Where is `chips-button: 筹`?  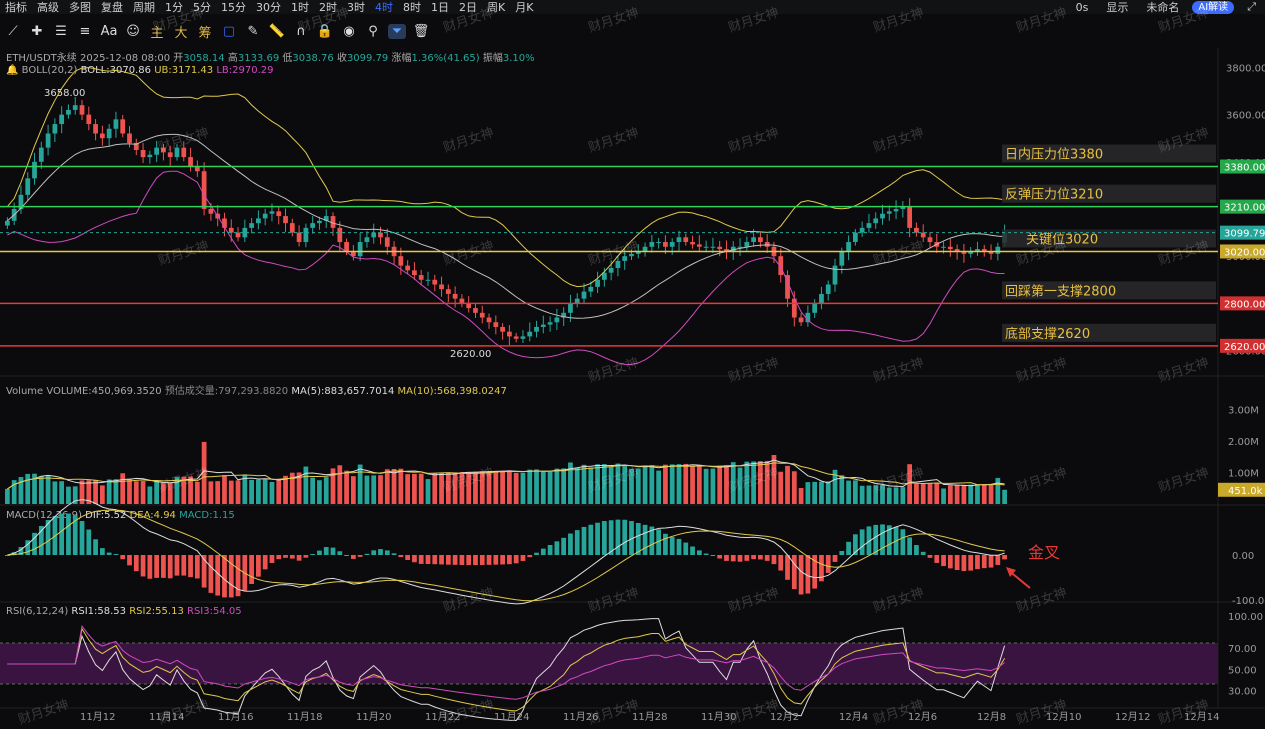
chips-button: 筹 is located at coordinates (205, 33).